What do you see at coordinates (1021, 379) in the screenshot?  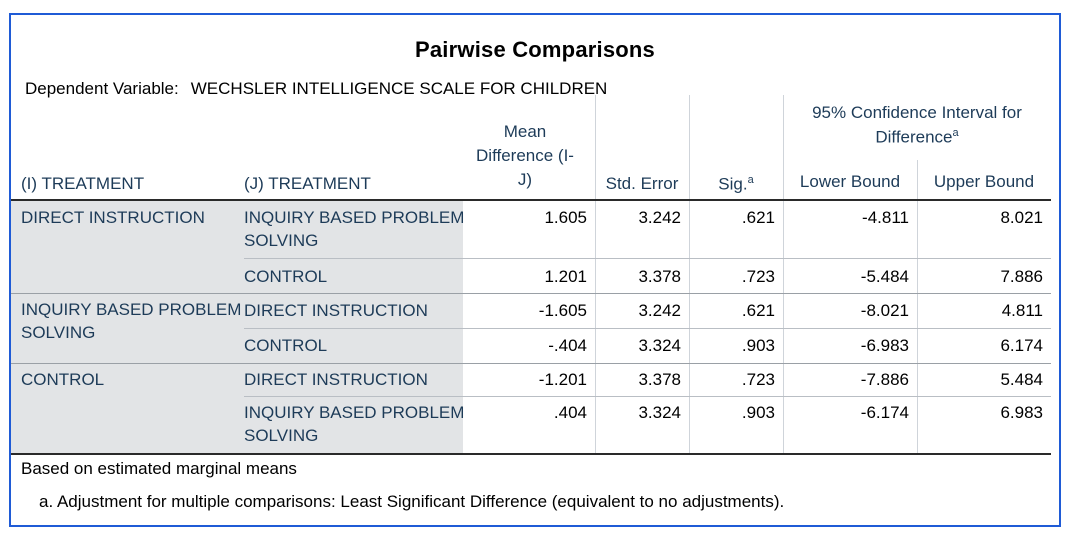 I see `upper-bound-cell: 5.484` at bounding box center [1021, 379].